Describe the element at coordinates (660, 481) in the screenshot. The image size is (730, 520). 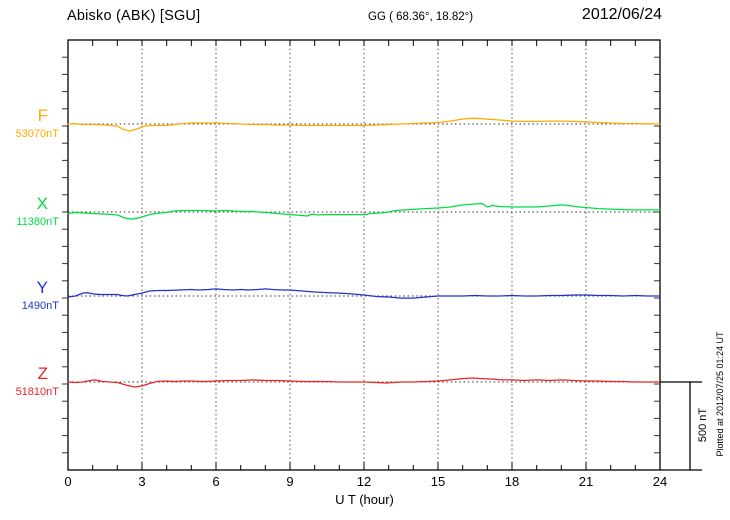
I see `x-tick-label-24: 24` at that location.